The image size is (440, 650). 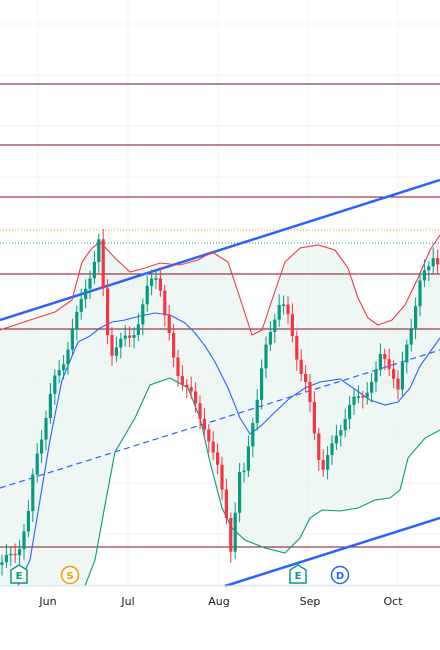 What do you see at coordinates (332, 552) in the screenshot?
I see `channel-lower-line` at bounding box center [332, 552].